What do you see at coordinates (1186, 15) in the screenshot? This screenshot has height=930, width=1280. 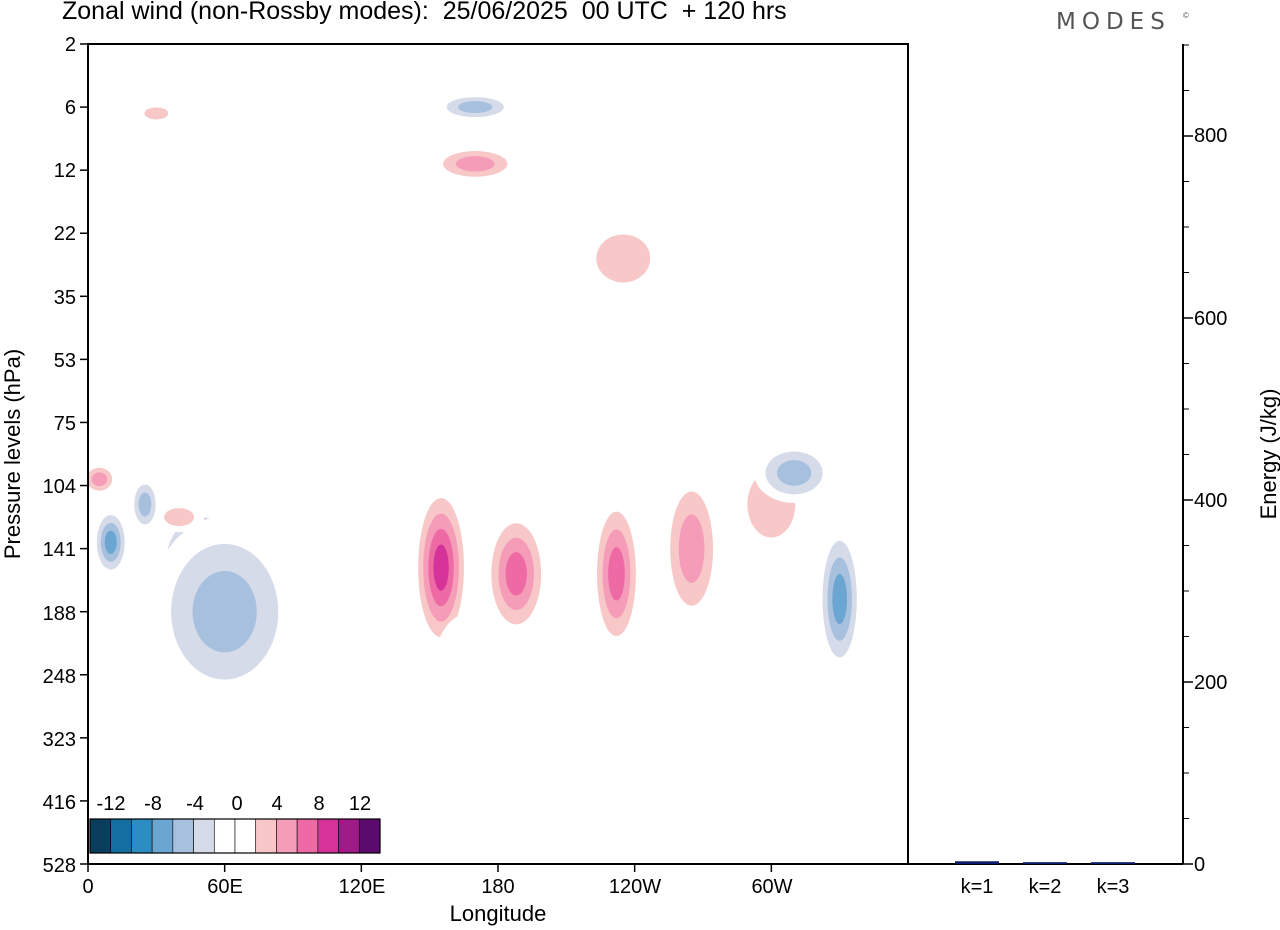 I see `brand-copyright-mark: ©` at bounding box center [1186, 15].